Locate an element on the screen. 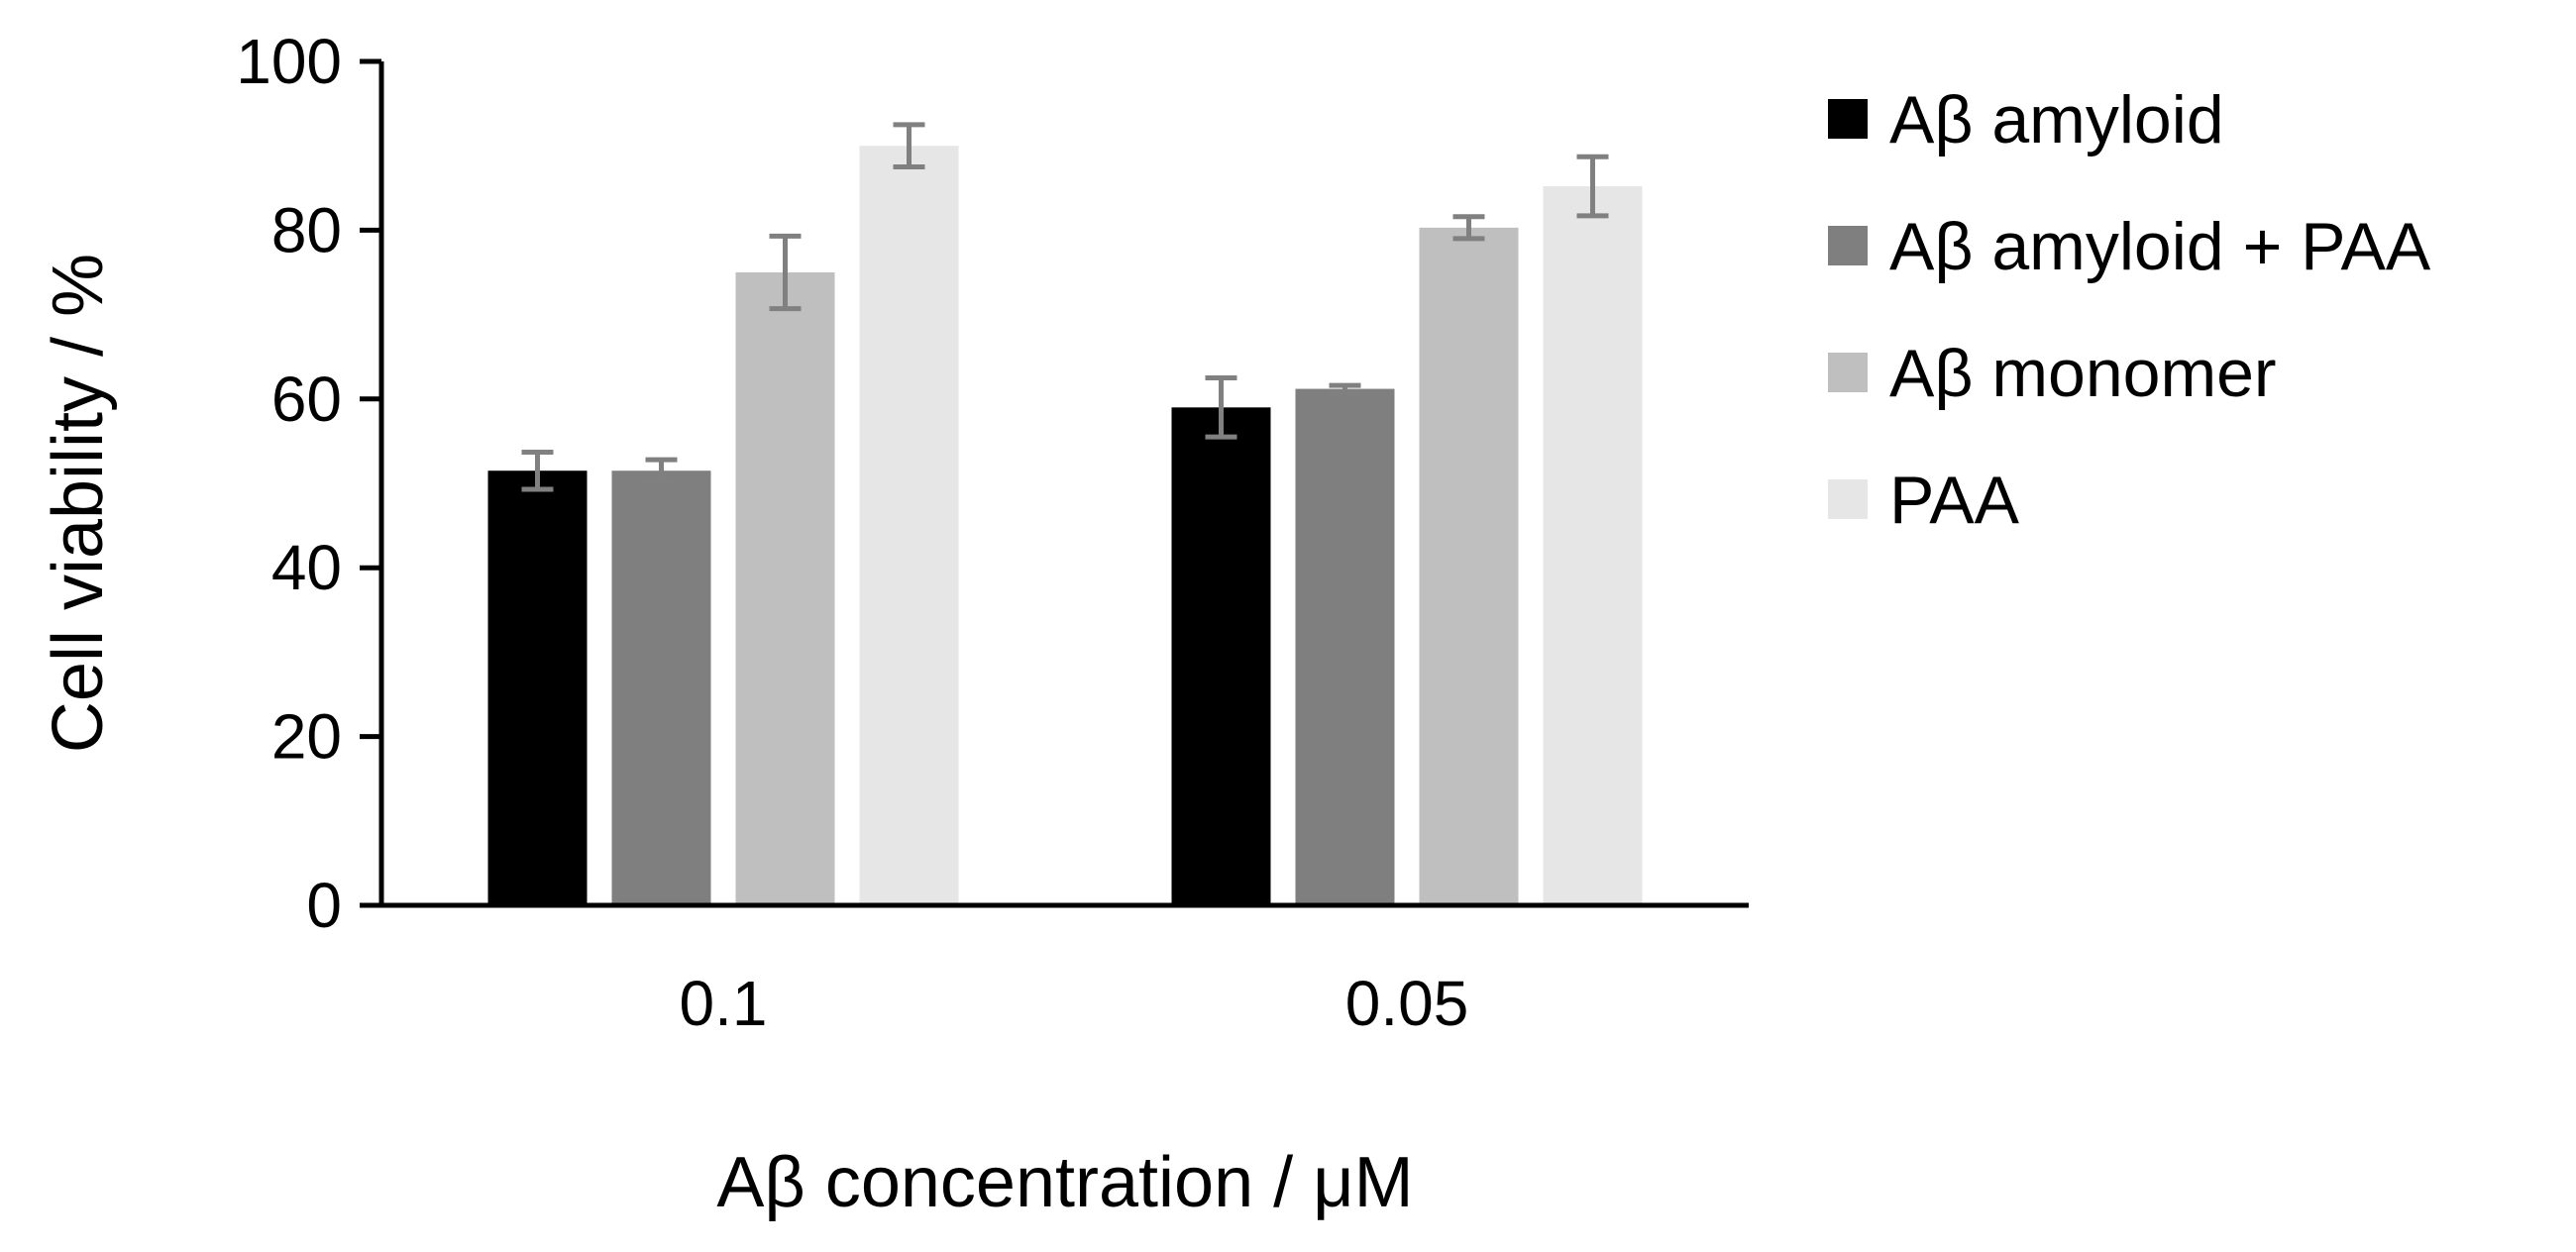 The width and height of the screenshot is (2576, 1252). y-tick-label: 40 is located at coordinates (307, 567).